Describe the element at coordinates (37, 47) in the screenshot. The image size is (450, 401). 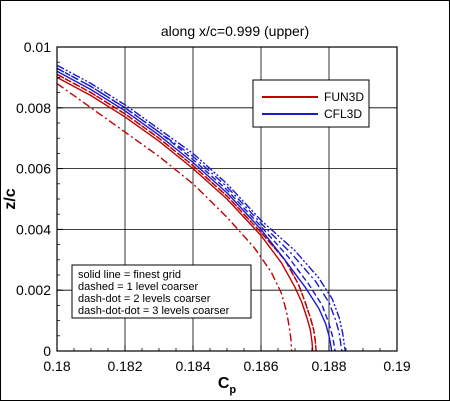
I see `y-tick-label: 0.01` at that location.